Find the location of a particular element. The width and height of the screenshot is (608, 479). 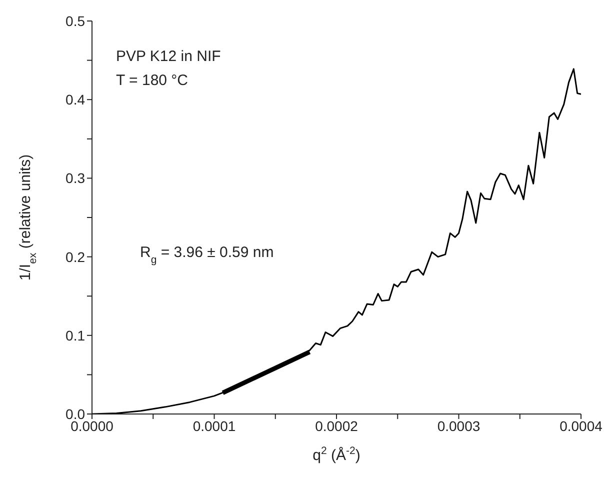

annotation: T = 180 °C is located at coordinates (152, 80).